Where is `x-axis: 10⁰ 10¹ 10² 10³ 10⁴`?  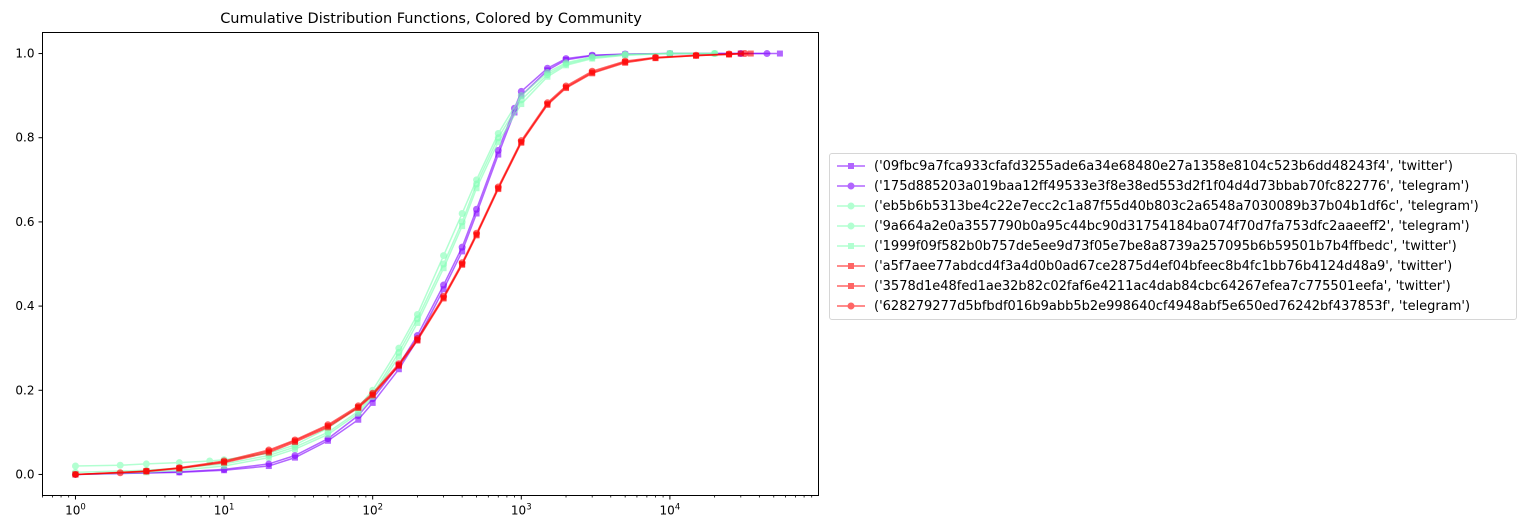
x-axis: 10⁰ 10¹ 10² 10³ 10⁴ is located at coordinates (427, 506).